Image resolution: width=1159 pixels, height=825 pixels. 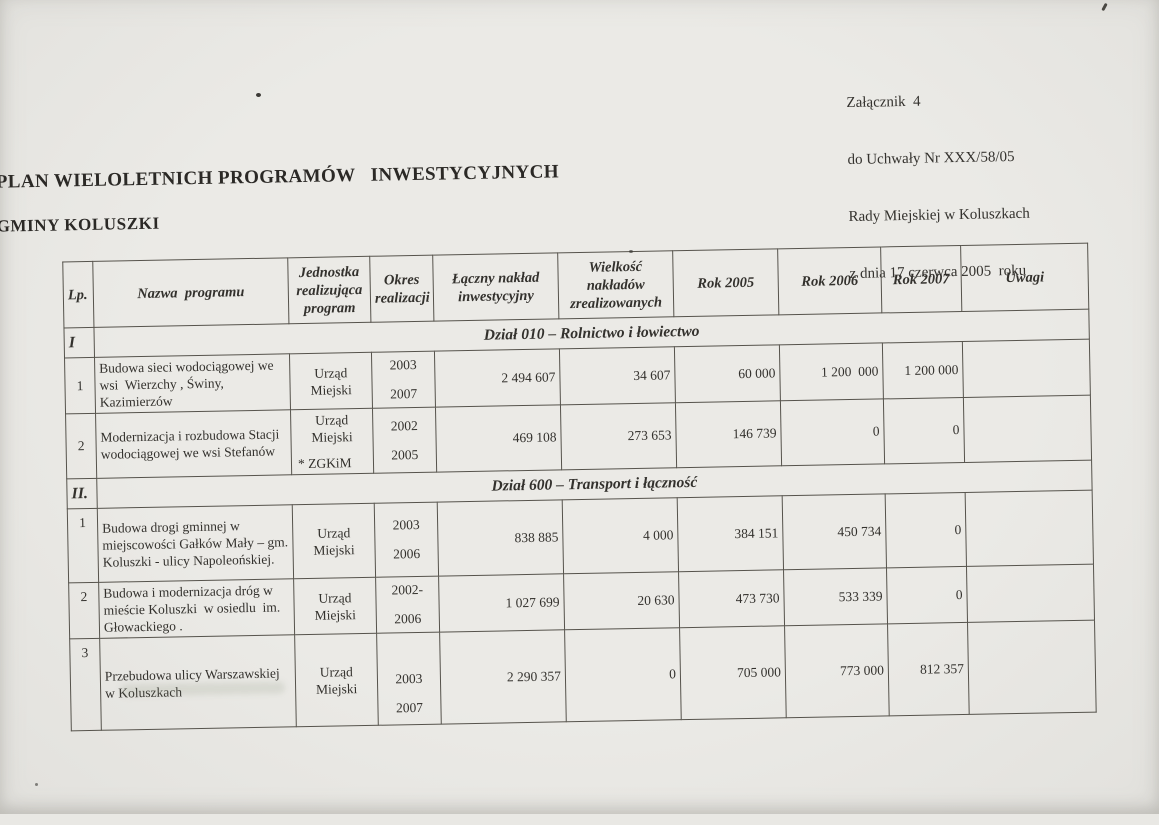 What do you see at coordinates (79, 342) in the screenshot?
I see `section-label: I` at bounding box center [79, 342].